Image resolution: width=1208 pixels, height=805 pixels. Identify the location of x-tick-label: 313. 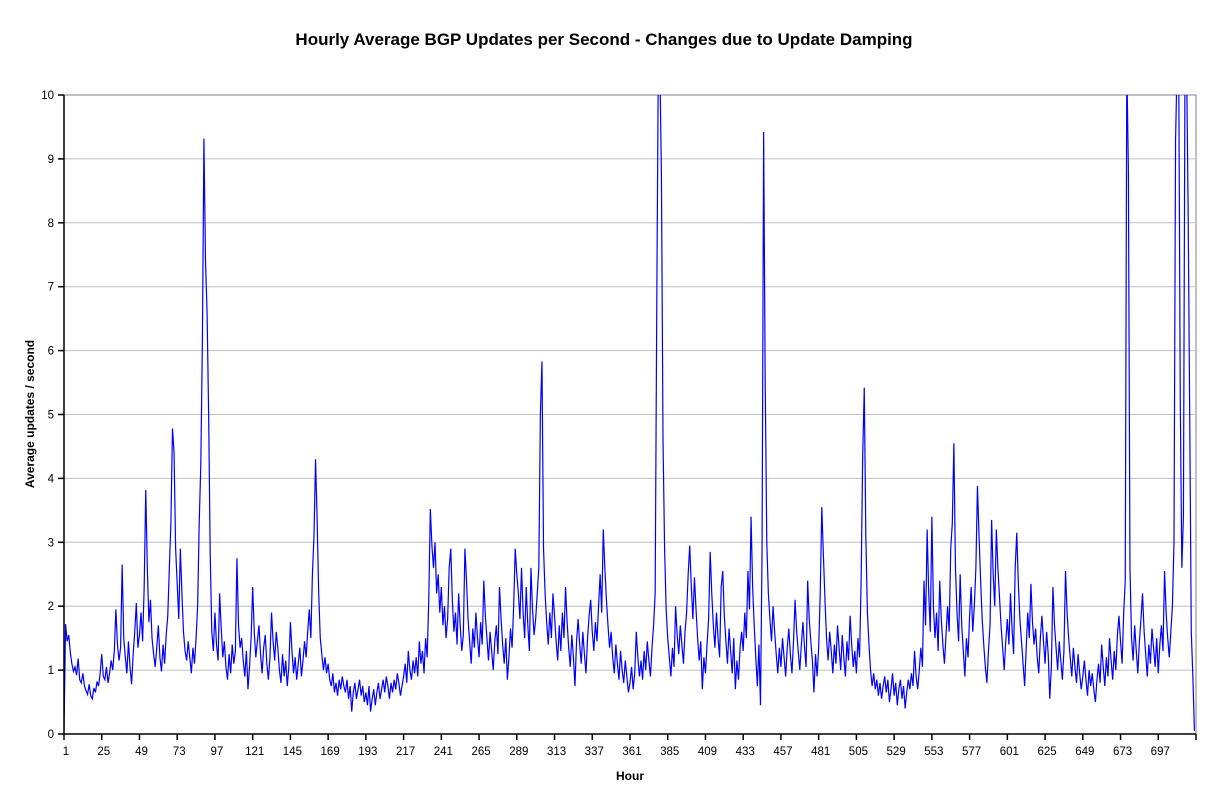
(556, 752).